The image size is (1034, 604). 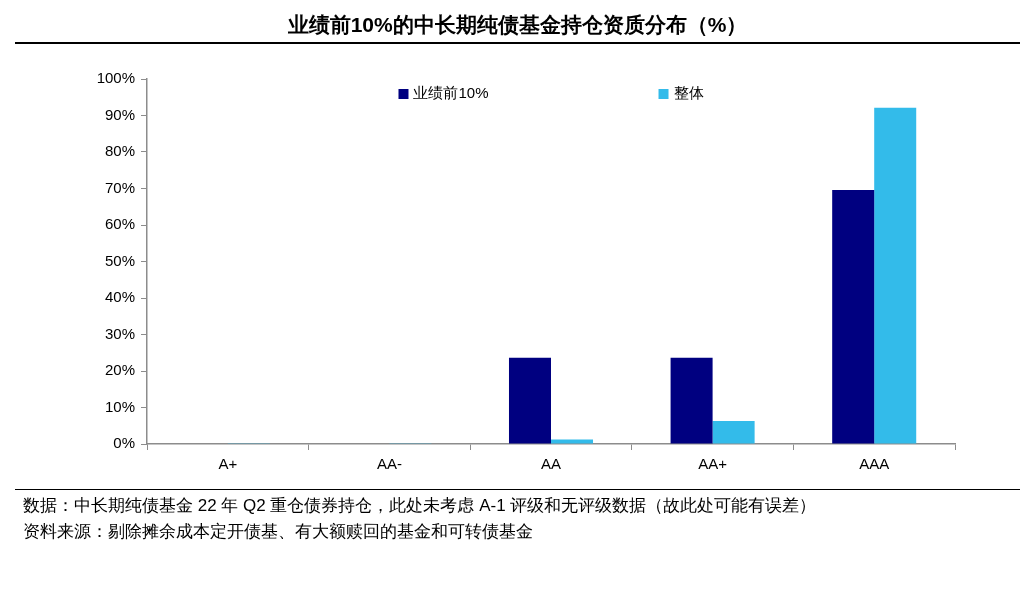 What do you see at coordinates (688, 93) in the screenshot?
I see `legend-label: 整体` at bounding box center [688, 93].